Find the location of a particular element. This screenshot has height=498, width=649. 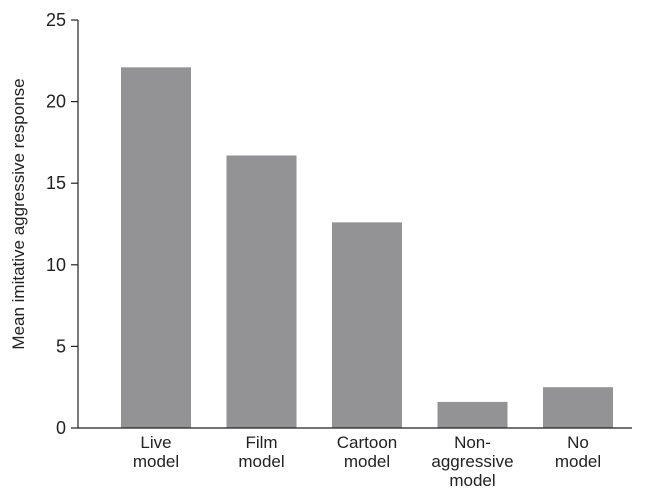

y-axis-label: Mean imitative aggressive response is located at coordinates (18, 213).